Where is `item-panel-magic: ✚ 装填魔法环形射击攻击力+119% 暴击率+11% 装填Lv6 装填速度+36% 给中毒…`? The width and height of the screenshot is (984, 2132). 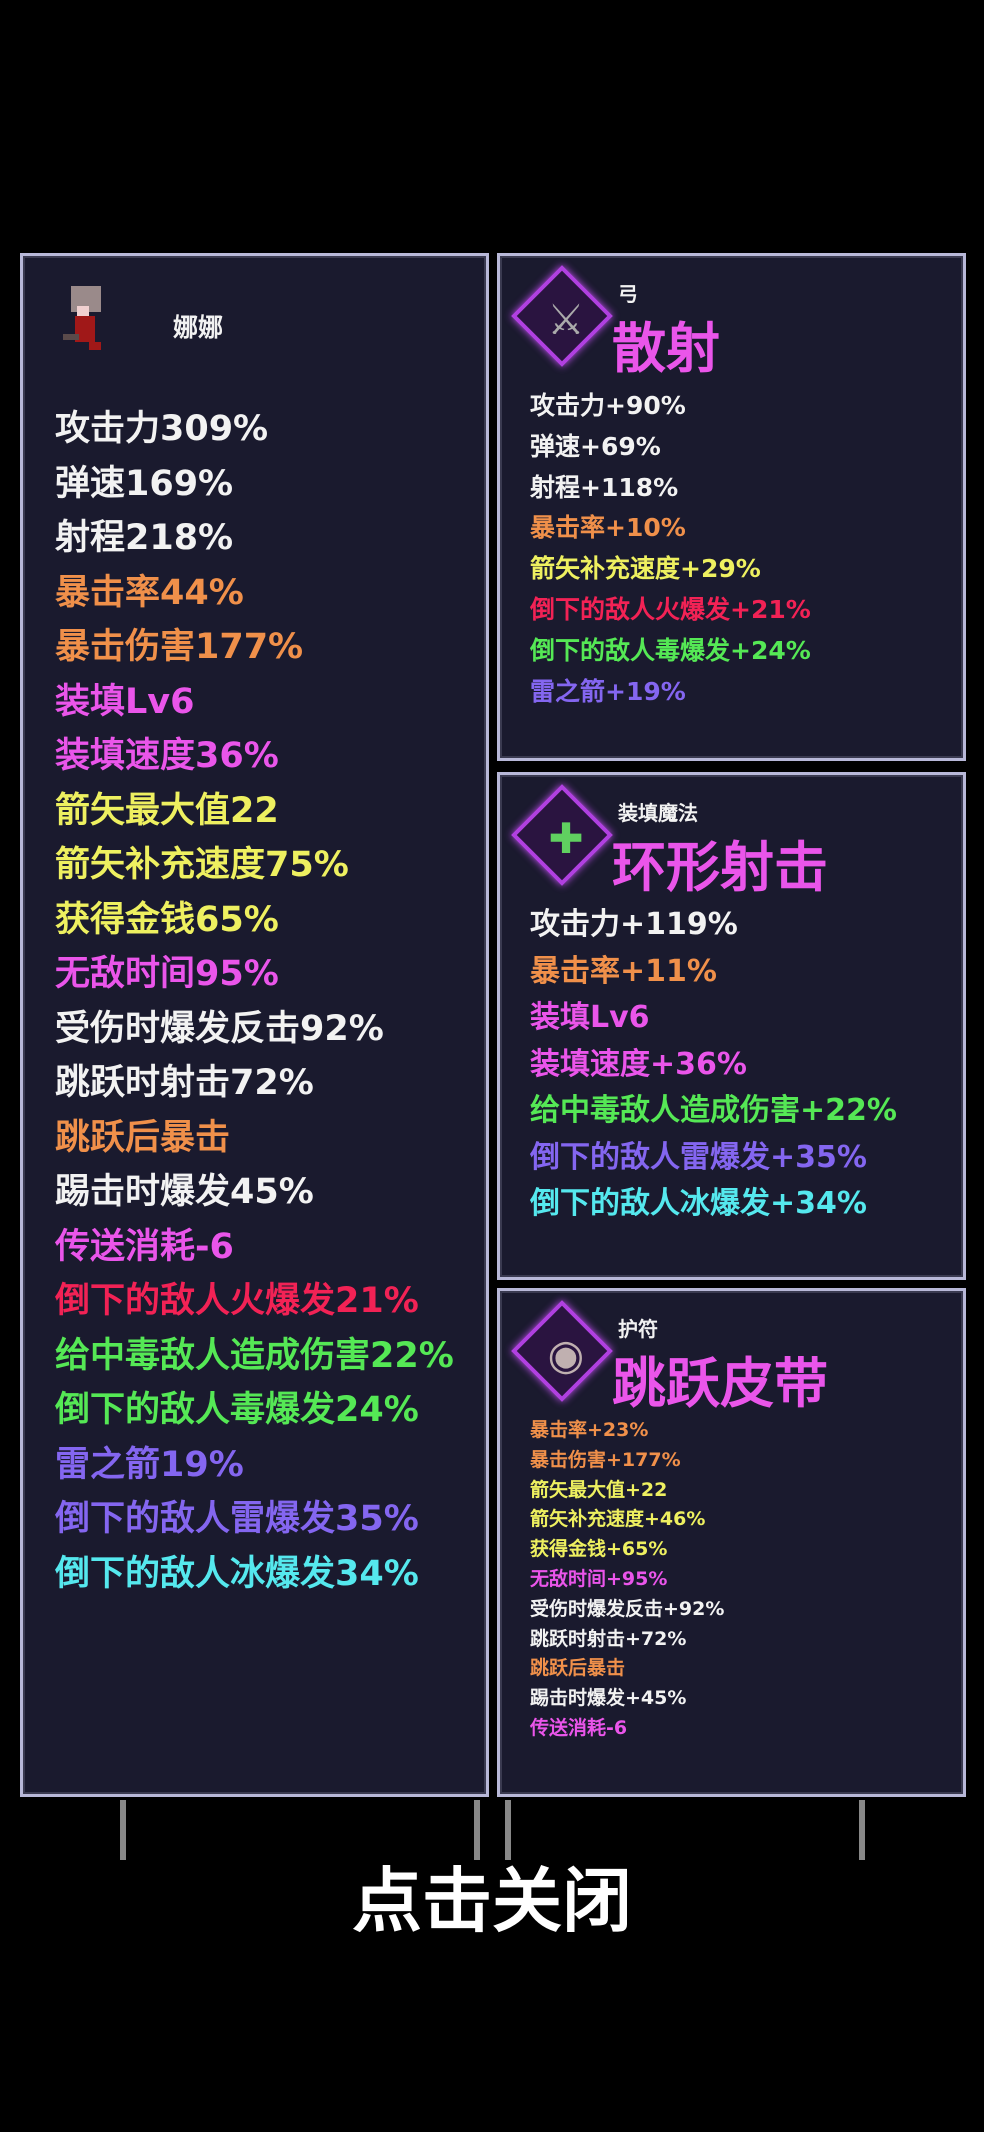 item-panel-magic: ✚ 装填魔法环形射击攻击力+119% 暴击率+11% 装填Lv6 装填速度+36% 给中毒… is located at coordinates (731, 1026).